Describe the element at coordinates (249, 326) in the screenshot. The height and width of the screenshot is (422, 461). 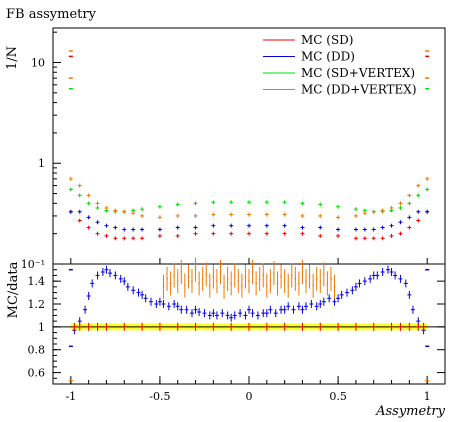
I see `ratio-series-mc-sd` at that location.